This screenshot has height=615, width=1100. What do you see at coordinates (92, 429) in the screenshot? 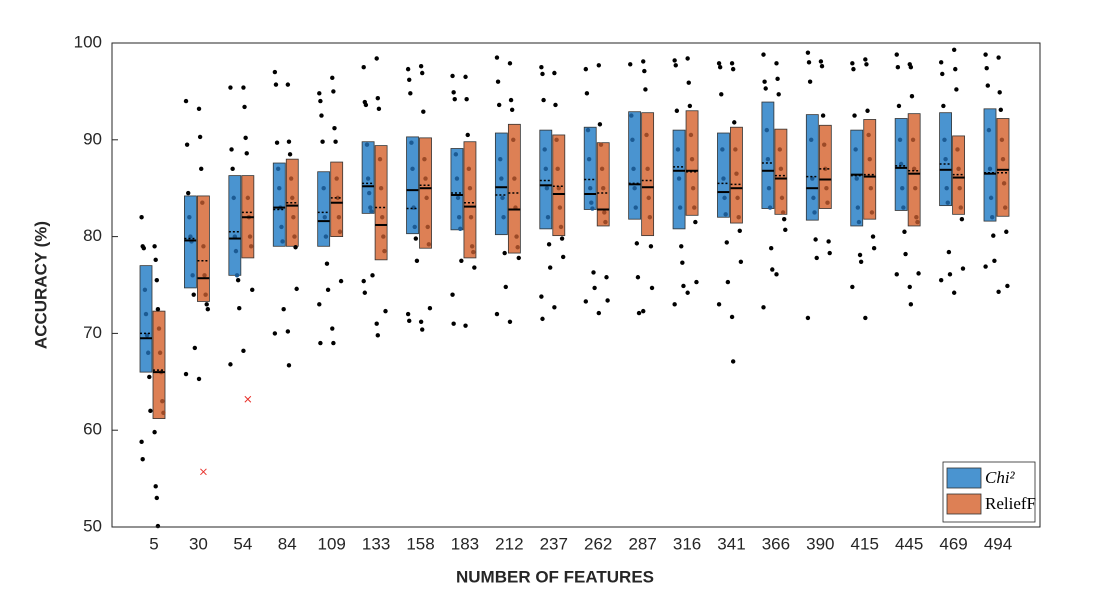
I see `y-tick-label: 60` at bounding box center [92, 429].